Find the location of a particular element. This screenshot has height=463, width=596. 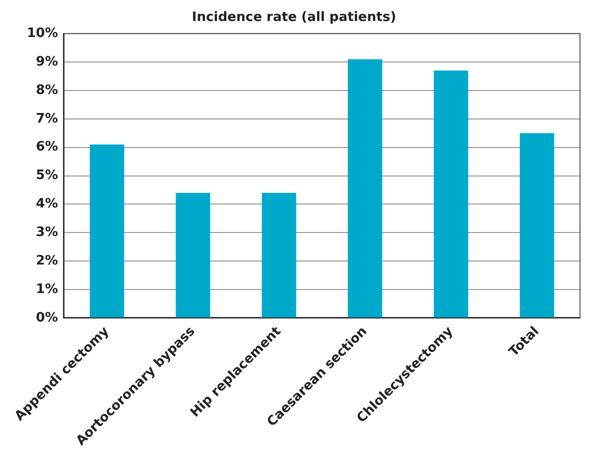

y-tick-label: 10% is located at coordinates (42, 33).